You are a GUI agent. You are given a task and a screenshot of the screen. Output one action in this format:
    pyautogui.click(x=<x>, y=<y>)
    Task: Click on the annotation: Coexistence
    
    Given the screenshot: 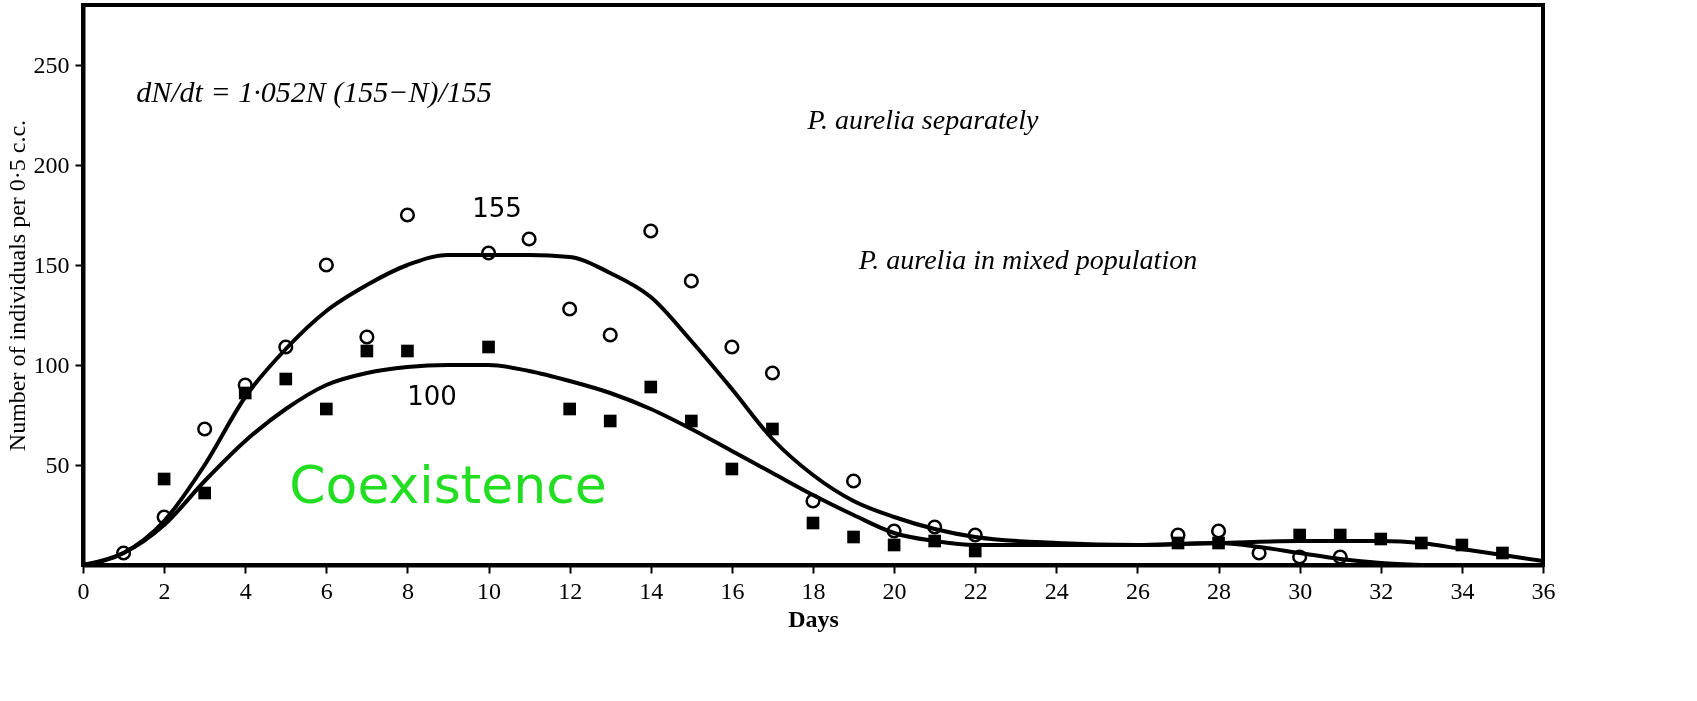 What is the action you would take?
    pyautogui.click(x=448, y=485)
    